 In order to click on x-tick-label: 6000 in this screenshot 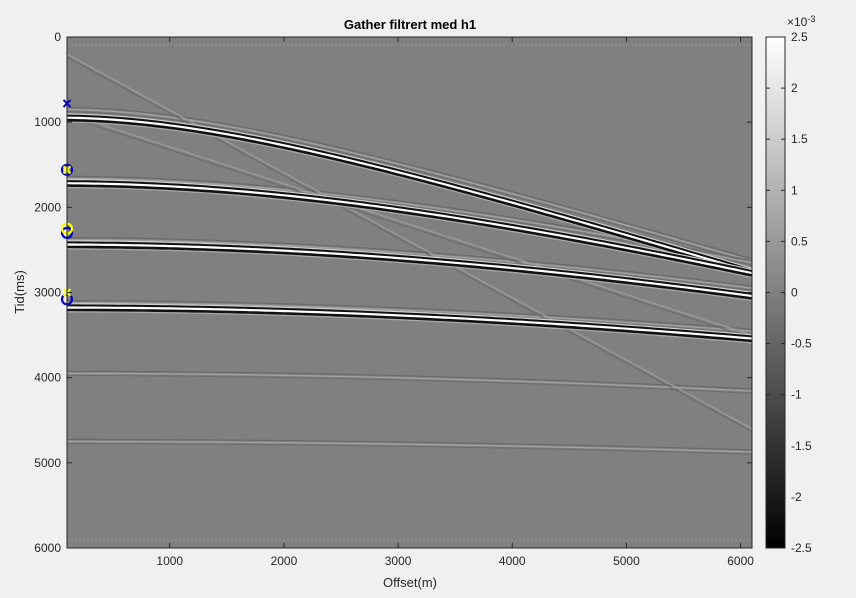, I will do `click(740, 561)`.